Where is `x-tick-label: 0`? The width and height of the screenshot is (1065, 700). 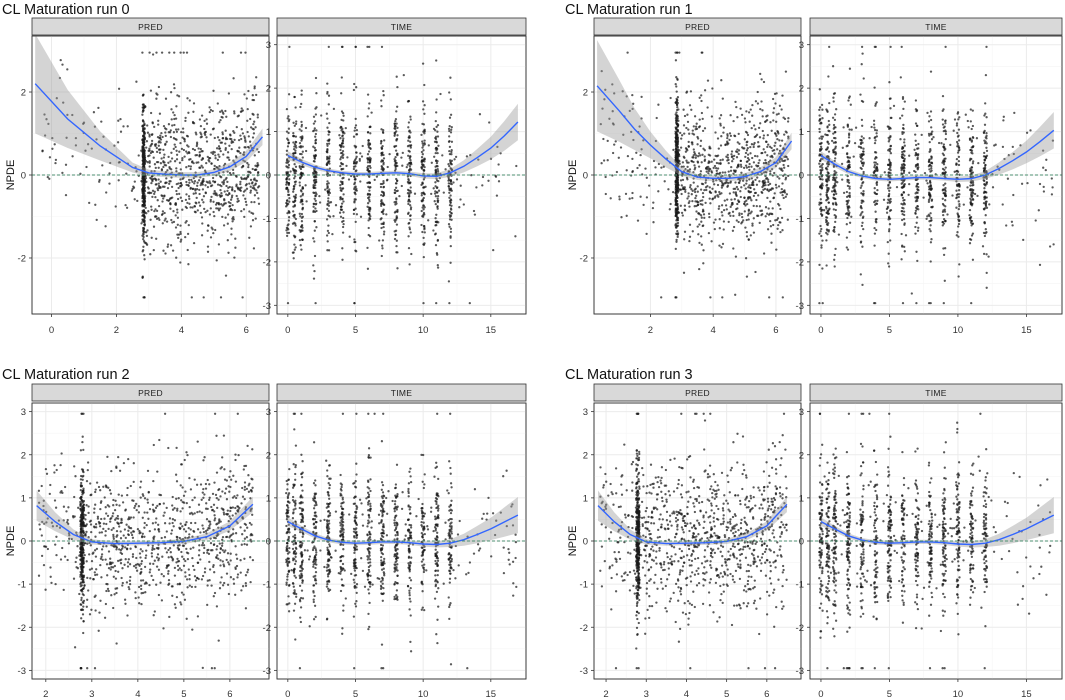 x-tick-label: 0 is located at coordinates (51, 330).